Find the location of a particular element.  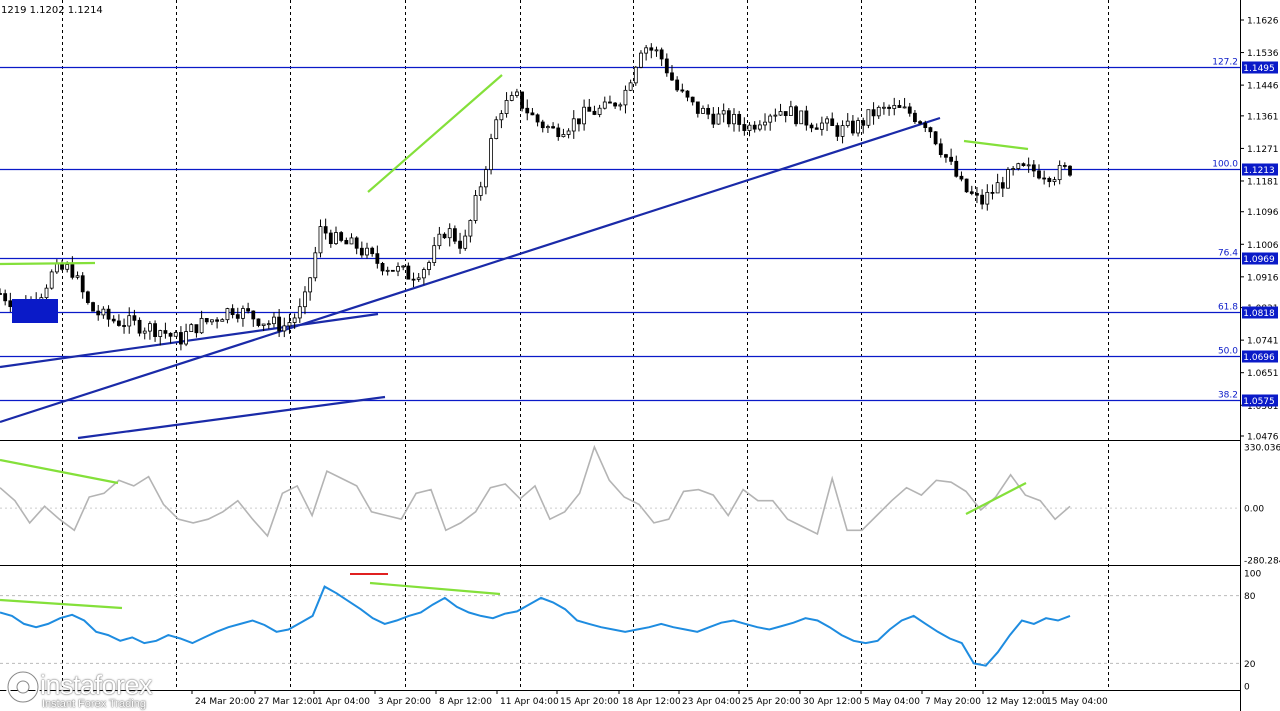

fib-price-tag-label: 1.0696 is located at coordinates (1259, 358).